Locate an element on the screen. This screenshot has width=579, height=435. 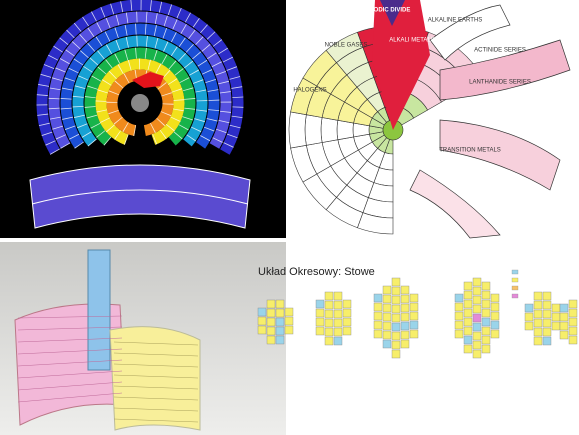
periodic-divide-wedge is located at coordinates (401, 65).